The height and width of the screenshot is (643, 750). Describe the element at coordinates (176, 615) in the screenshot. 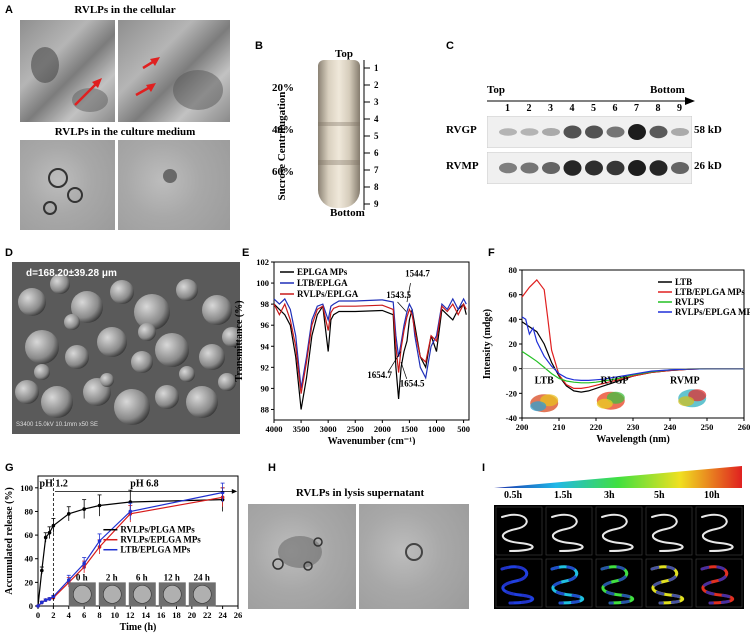

I see `x-tick-label: 18` at that location.